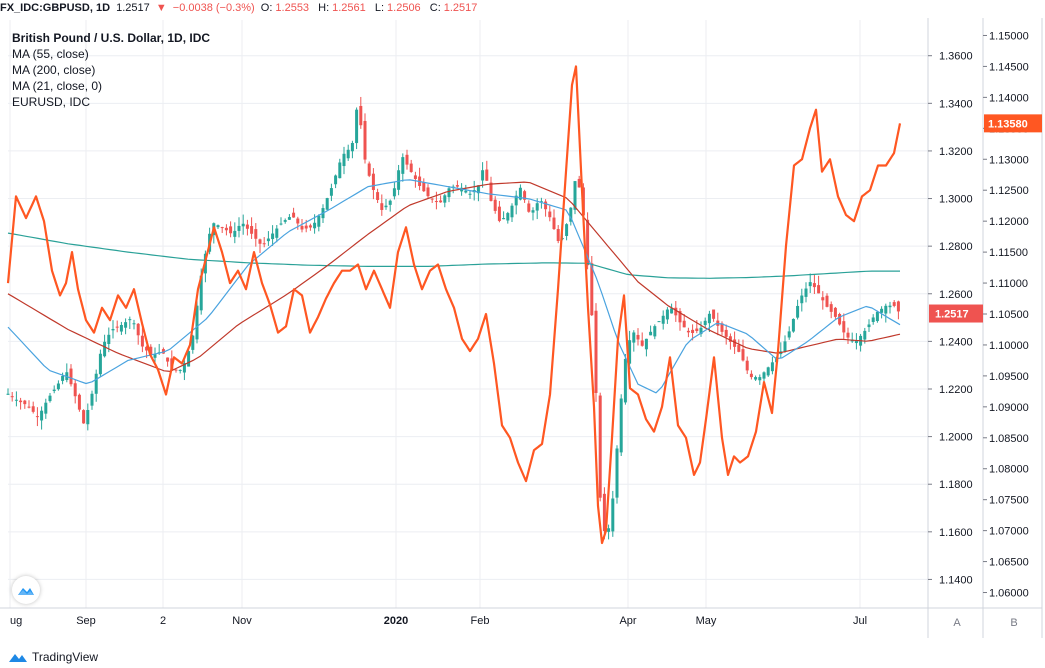 This screenshot has height=668, width=1045. Describe the element at coordinates (957, 623) in the screenshot. I see `auto-scale-button: A` at that location.